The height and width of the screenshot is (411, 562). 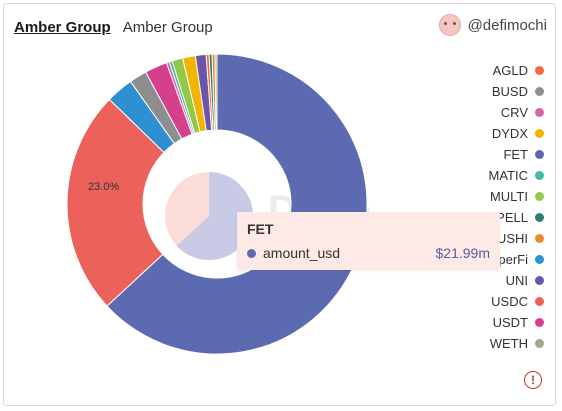 What do you see at coordinates (302, 253) in the screenshot?
I see `tooltip-metric: amount_usd` at bounding box center [302, 253].